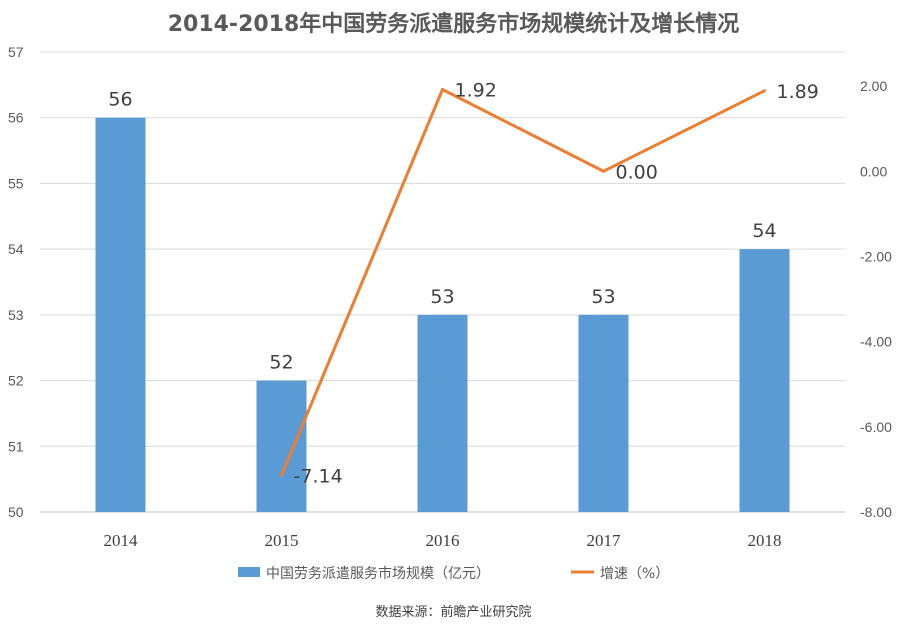  What do you see at coordinates (16, 512) in the screenshot?
I see `y-left-tick-label: 50` at bounding box center [16, 512].